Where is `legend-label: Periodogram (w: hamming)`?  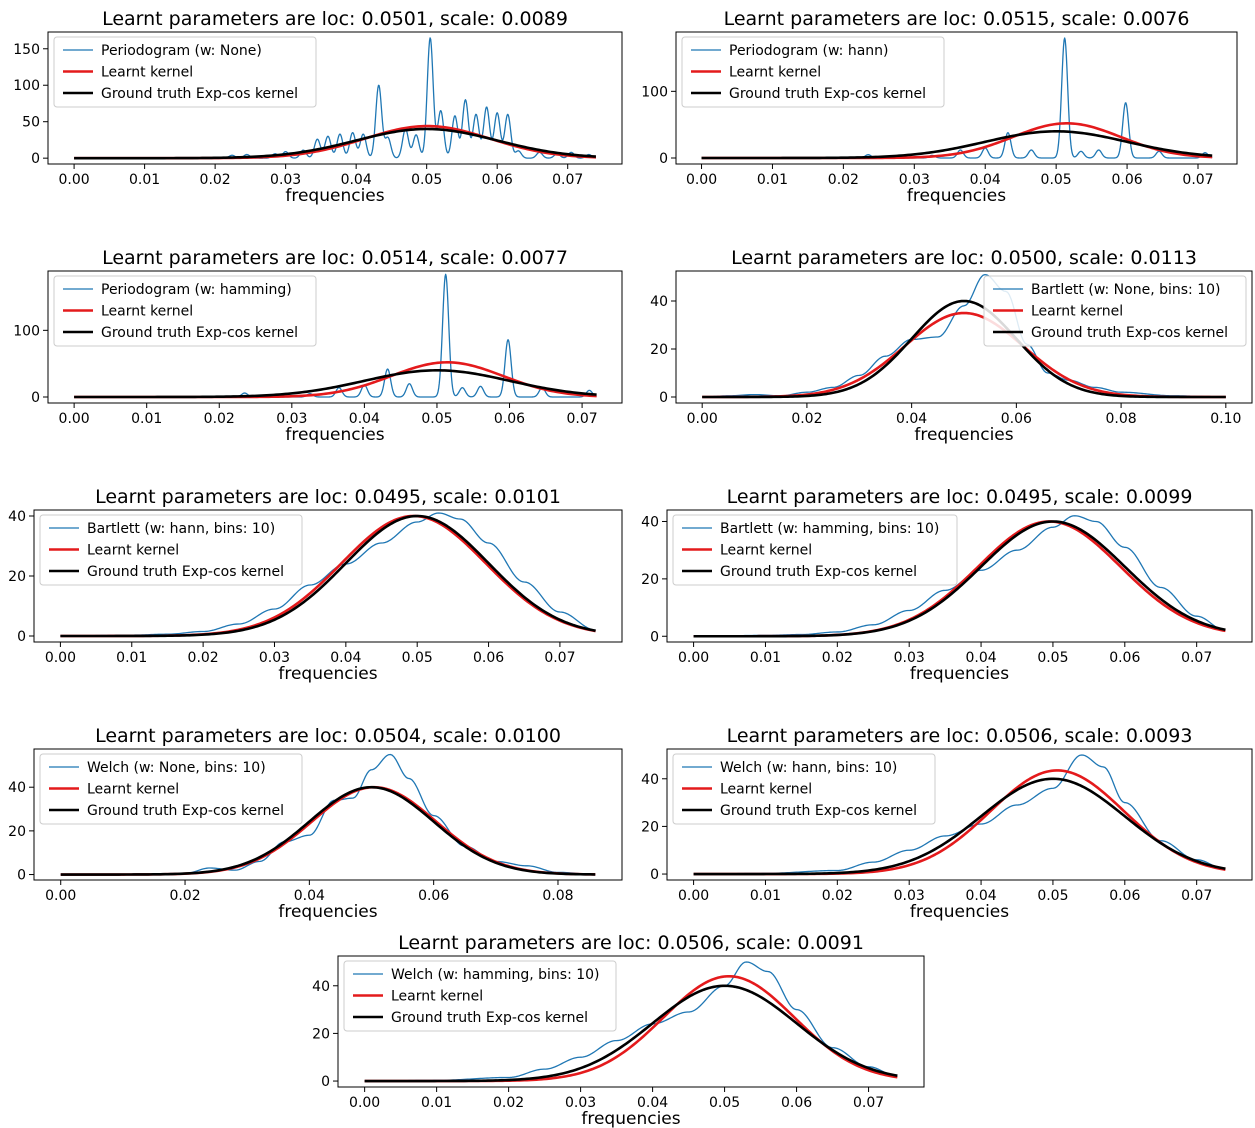 legend-label: Periodogram (w: hamming) is located at coordinates (196, 290).